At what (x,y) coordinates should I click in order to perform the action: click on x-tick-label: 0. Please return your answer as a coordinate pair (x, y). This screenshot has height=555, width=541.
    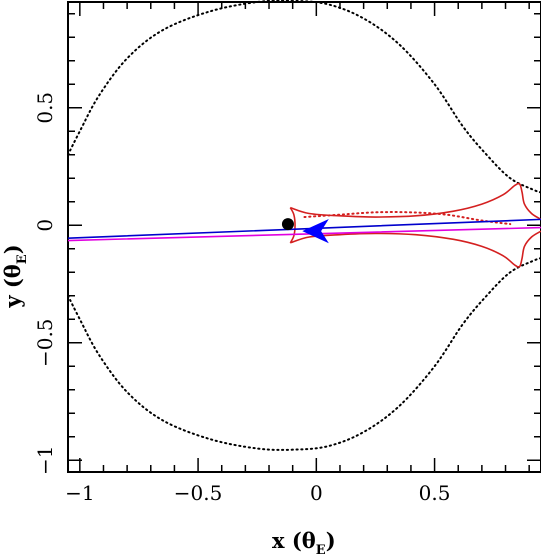
    Looking at the image, I should click on (316, 493).